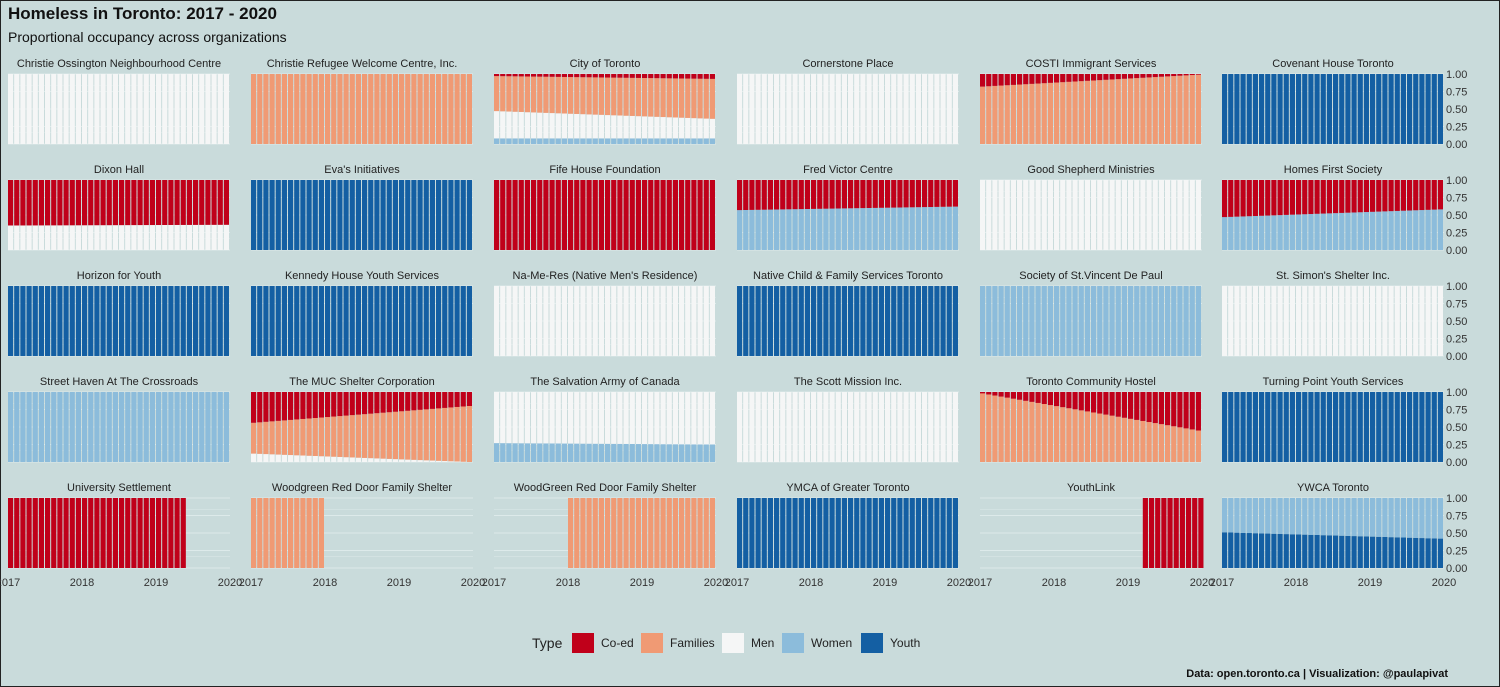 Image resolution: width=1500 pixels, height=687 pixels. I want to click on facet-strip-label: Native Child & Family Services Toronto, so click(848, 276).